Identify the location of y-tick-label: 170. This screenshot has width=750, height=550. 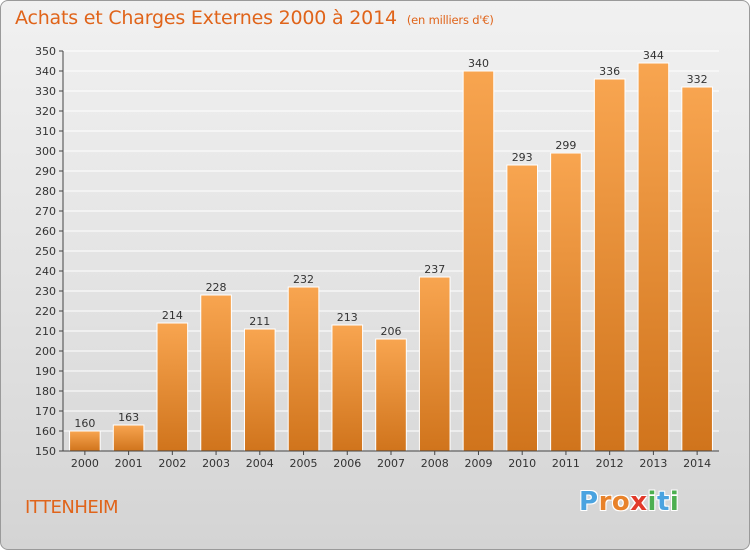
(45, 411).